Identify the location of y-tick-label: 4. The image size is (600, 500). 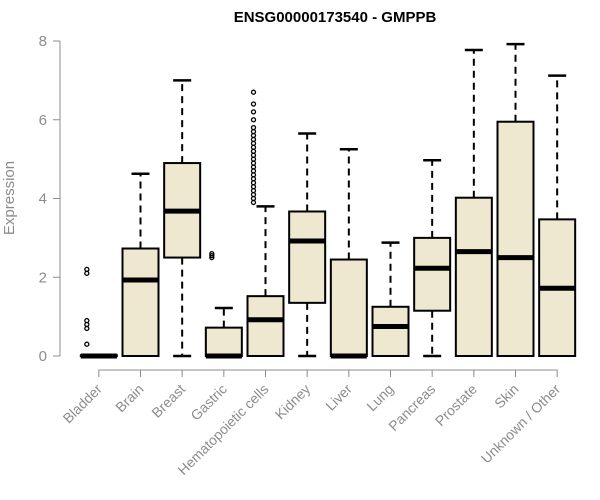
(43, 199).